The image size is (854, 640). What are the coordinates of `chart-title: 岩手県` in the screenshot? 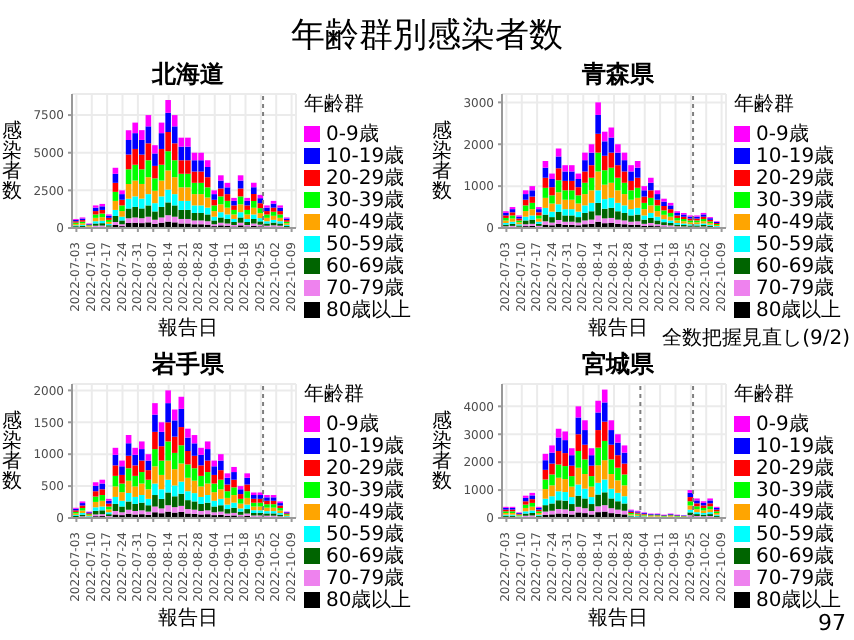 It's located at (188, 365).